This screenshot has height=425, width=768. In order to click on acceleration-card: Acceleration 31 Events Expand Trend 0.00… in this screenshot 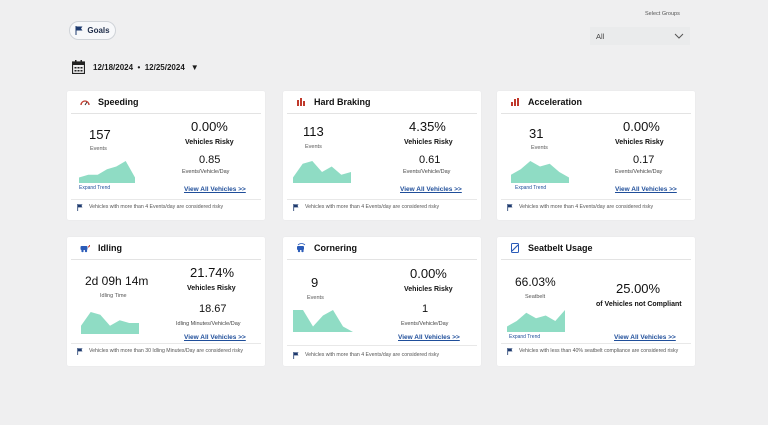, I will do `click(596, 155)`.